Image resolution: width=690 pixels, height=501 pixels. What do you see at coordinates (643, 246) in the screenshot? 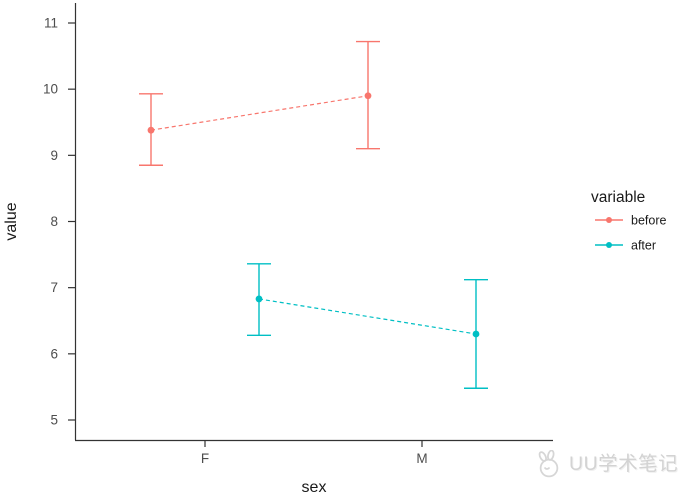
I see `legend-item-label: after` at bounding box center [643, 246].